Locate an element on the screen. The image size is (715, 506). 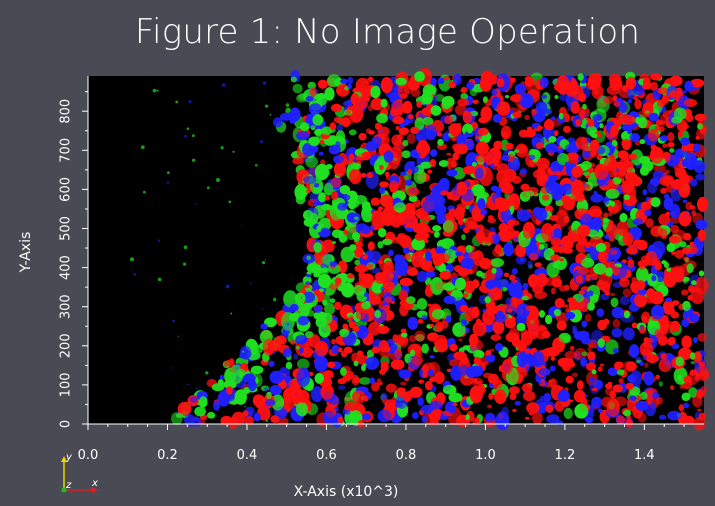
y-tick-label: 0 is located at coordinates (66, 424).